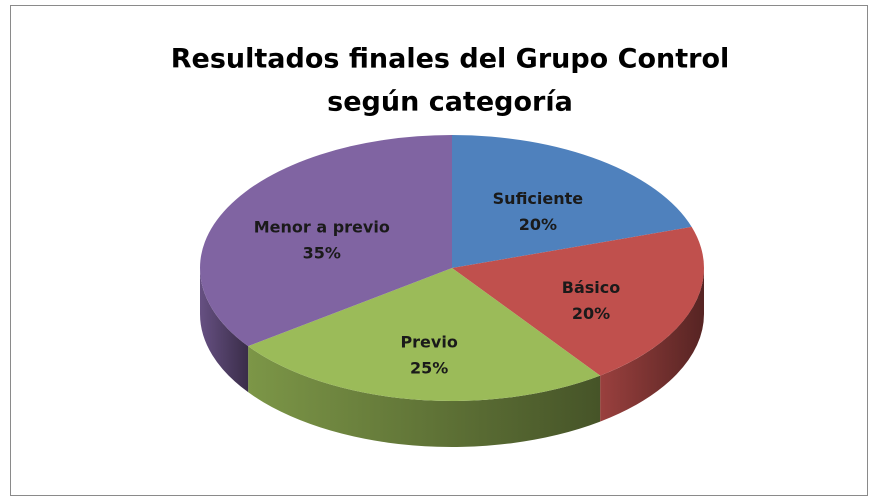 The height and width of the screenshot is (503, 878). I want to click on chart-title: según categoría, so click(450, 102).